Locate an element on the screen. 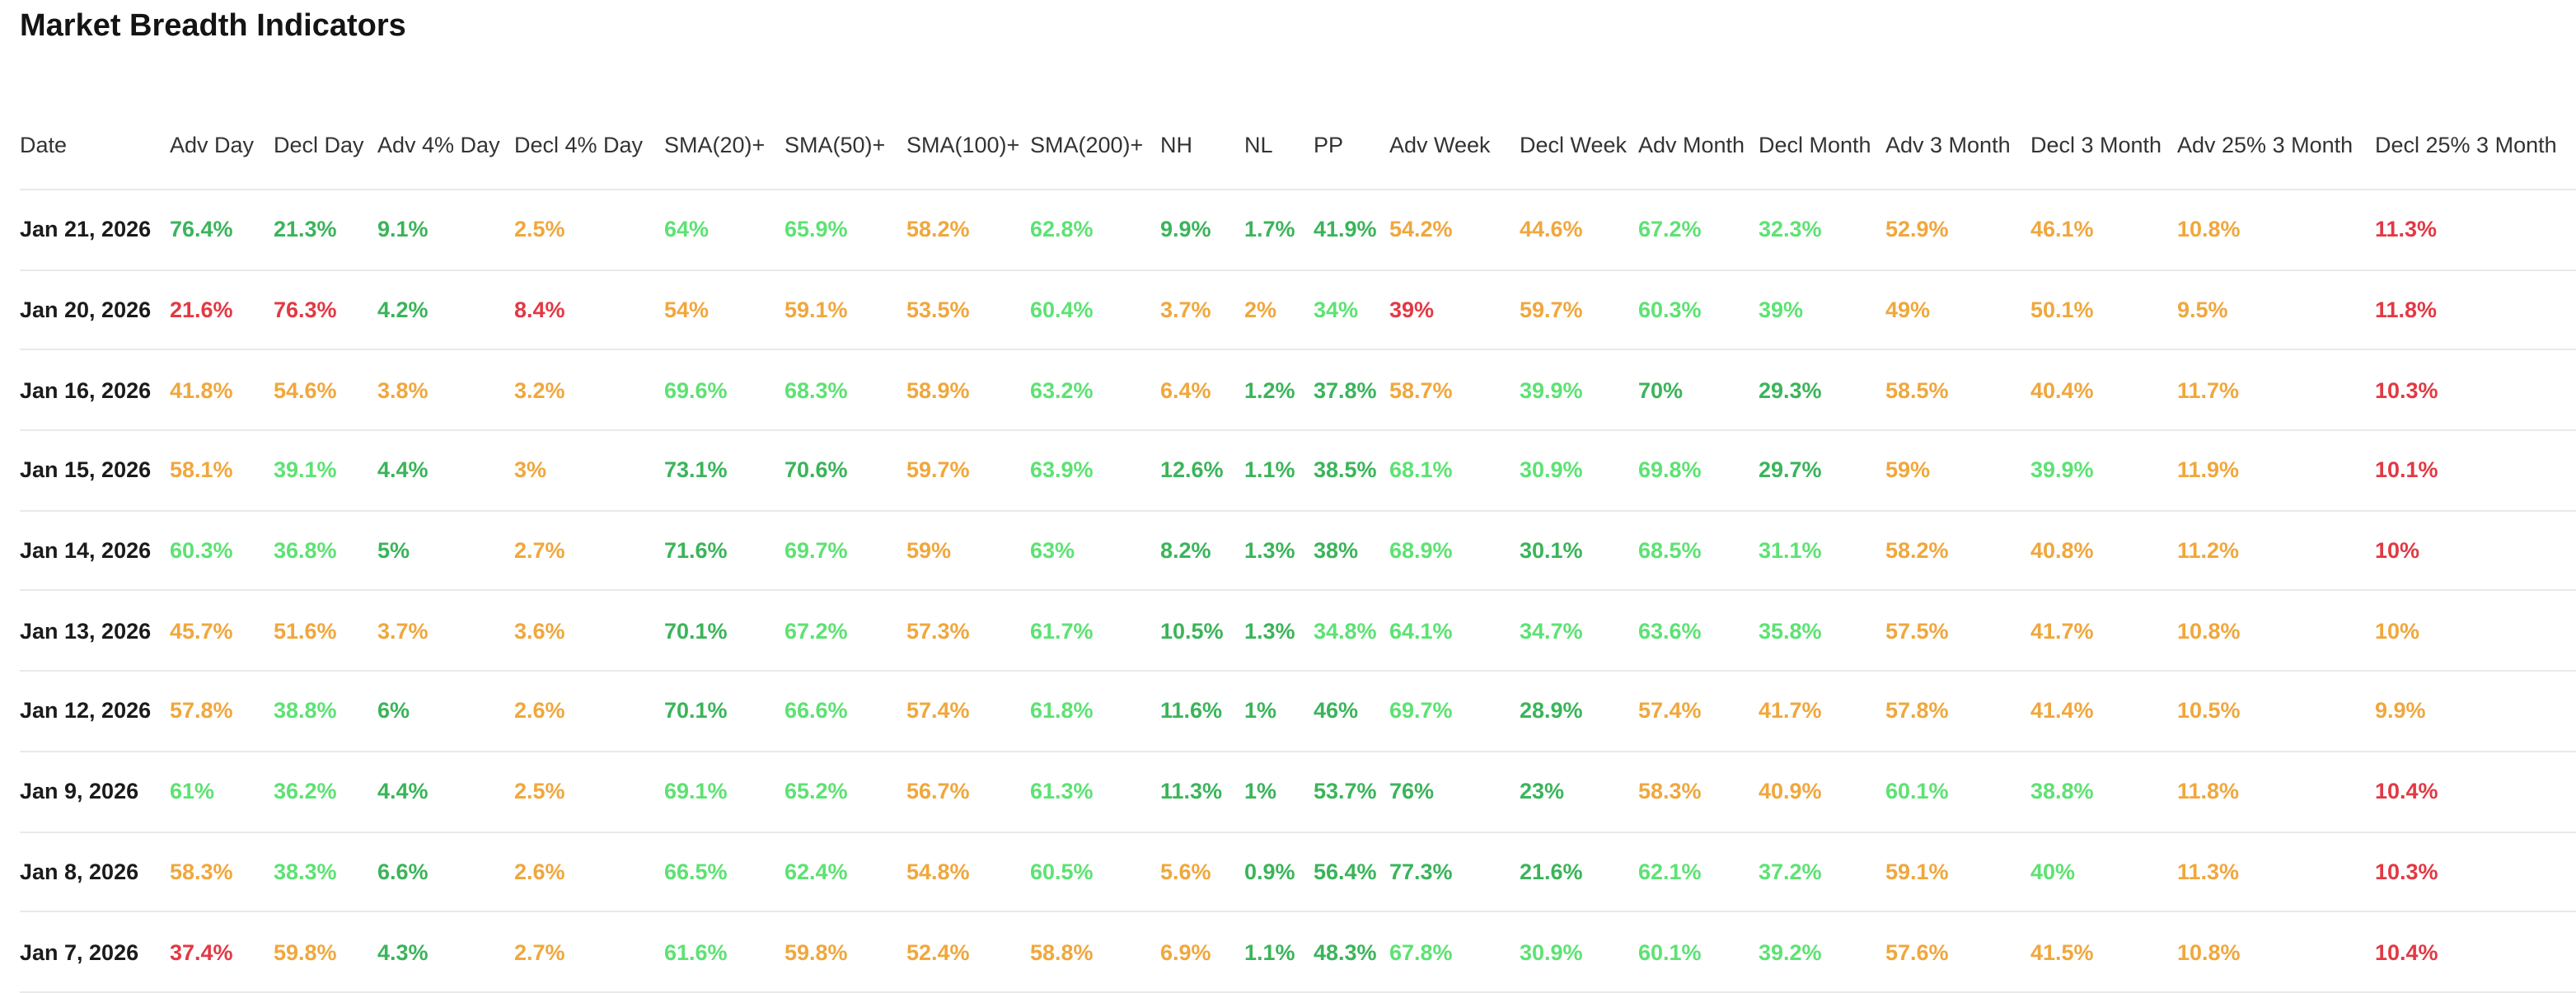 This screenshot has height=993, width=2576. value-cell: 59.7% is located at coordinates (938, 470).